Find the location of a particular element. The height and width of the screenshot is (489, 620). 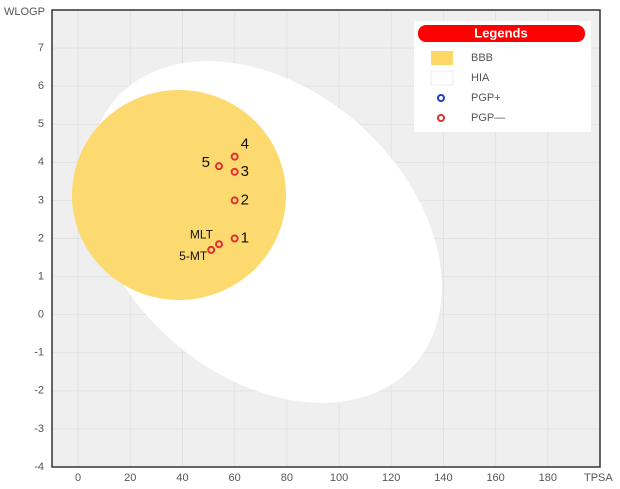

point-label: 2 is located at coordinates (245, 199).